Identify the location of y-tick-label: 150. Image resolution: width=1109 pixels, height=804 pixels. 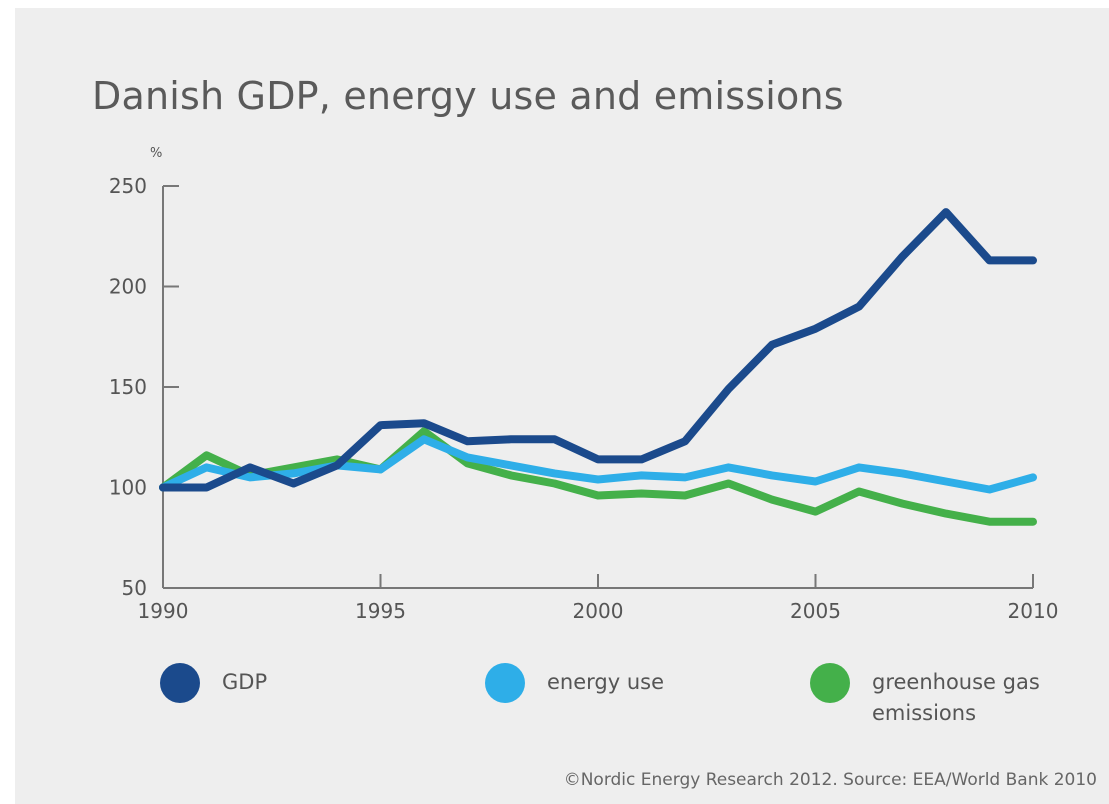
(128, 387).